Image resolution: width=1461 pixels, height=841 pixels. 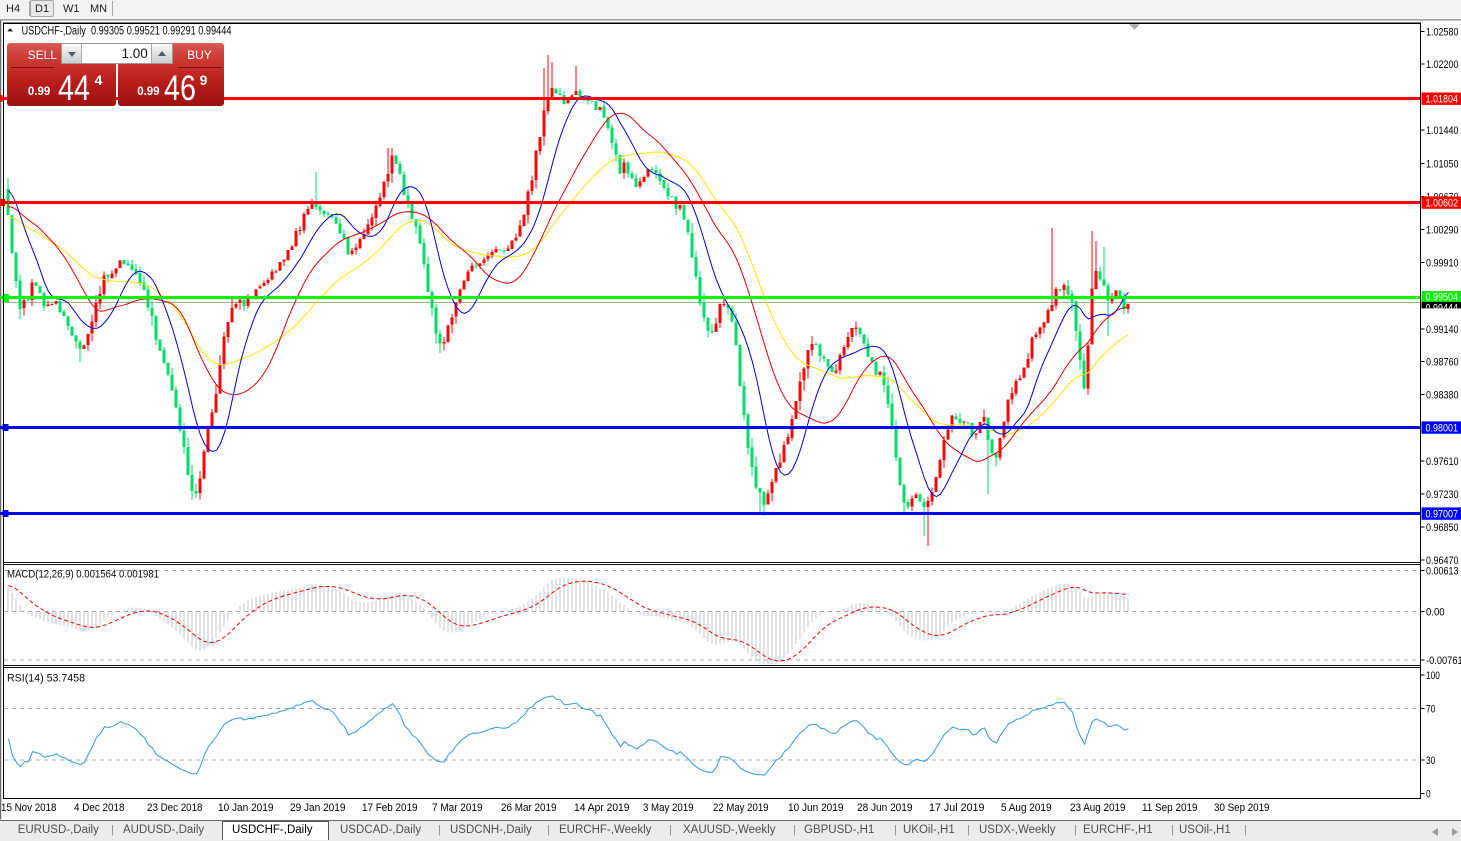 I want to click on svg-text: 0.99444, so click(x=1442, y=308).